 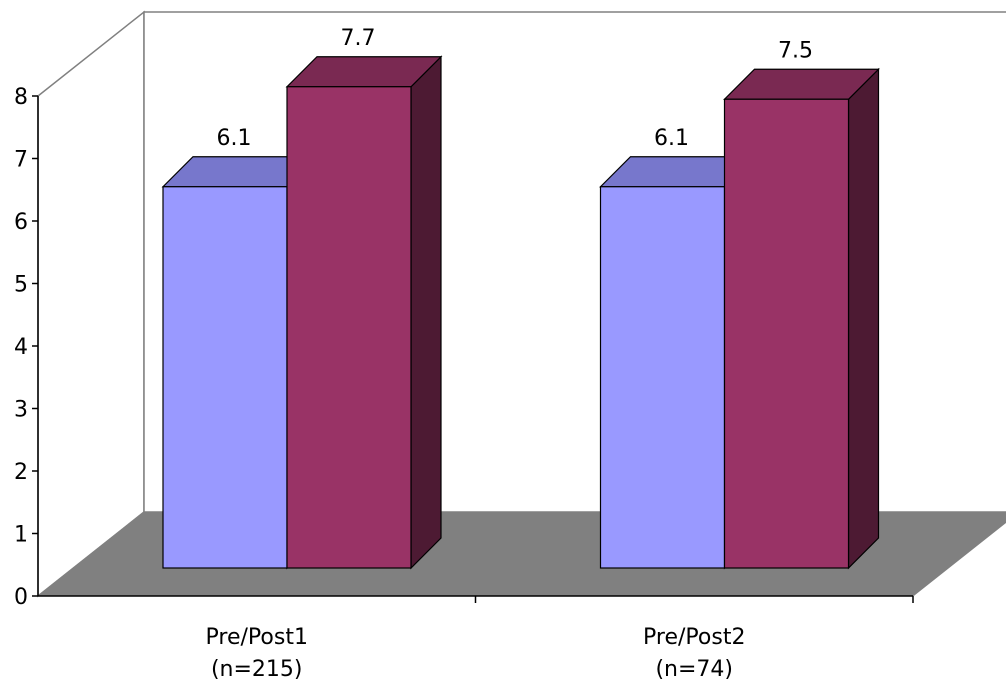 I want to click on y-tick-label: 2, so click(x=21, y=472).